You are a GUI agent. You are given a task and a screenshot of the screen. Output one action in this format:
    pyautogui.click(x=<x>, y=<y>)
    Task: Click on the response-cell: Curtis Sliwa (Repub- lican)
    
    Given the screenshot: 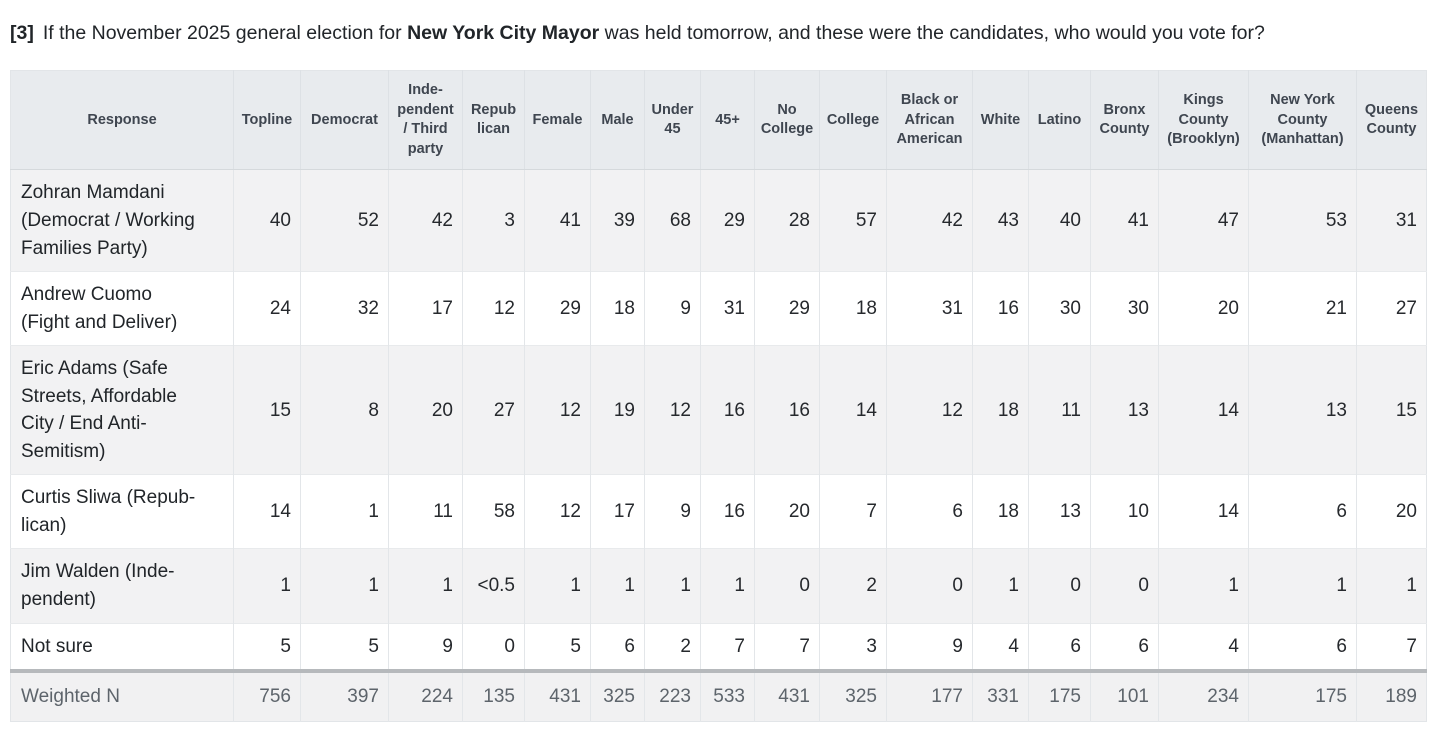 What is the action you would take?
    pyautogui.click(x=122, y=511)
    